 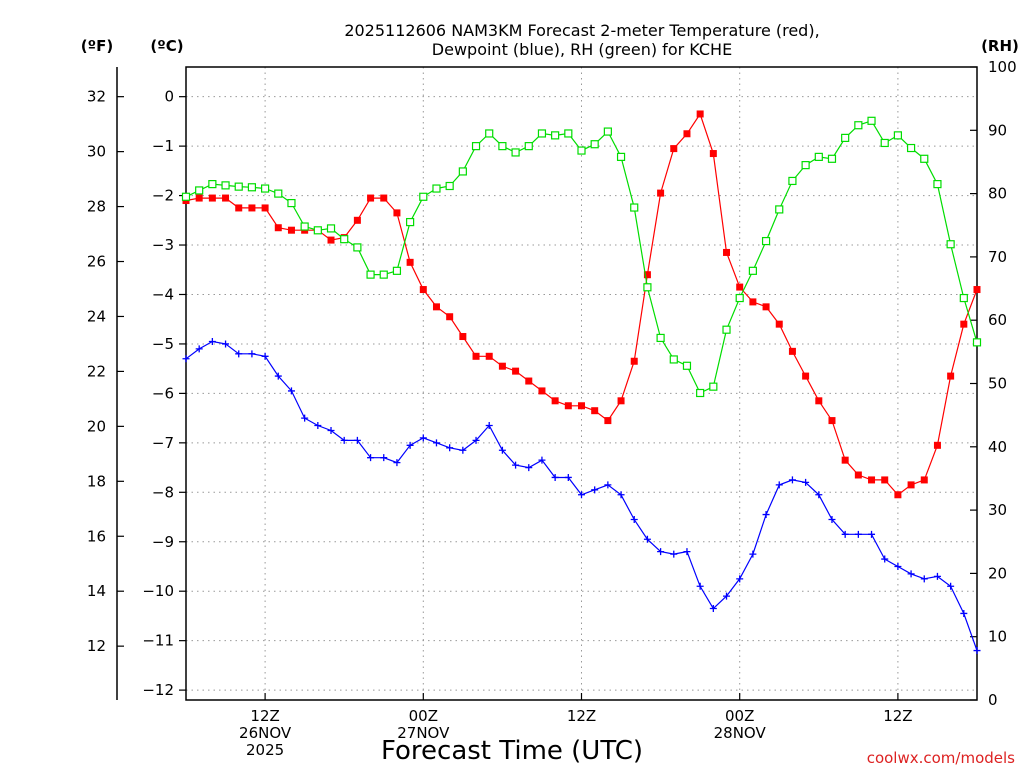 I want to click on fahrenheit-tick-label: 26, so click(x=96, y=262).